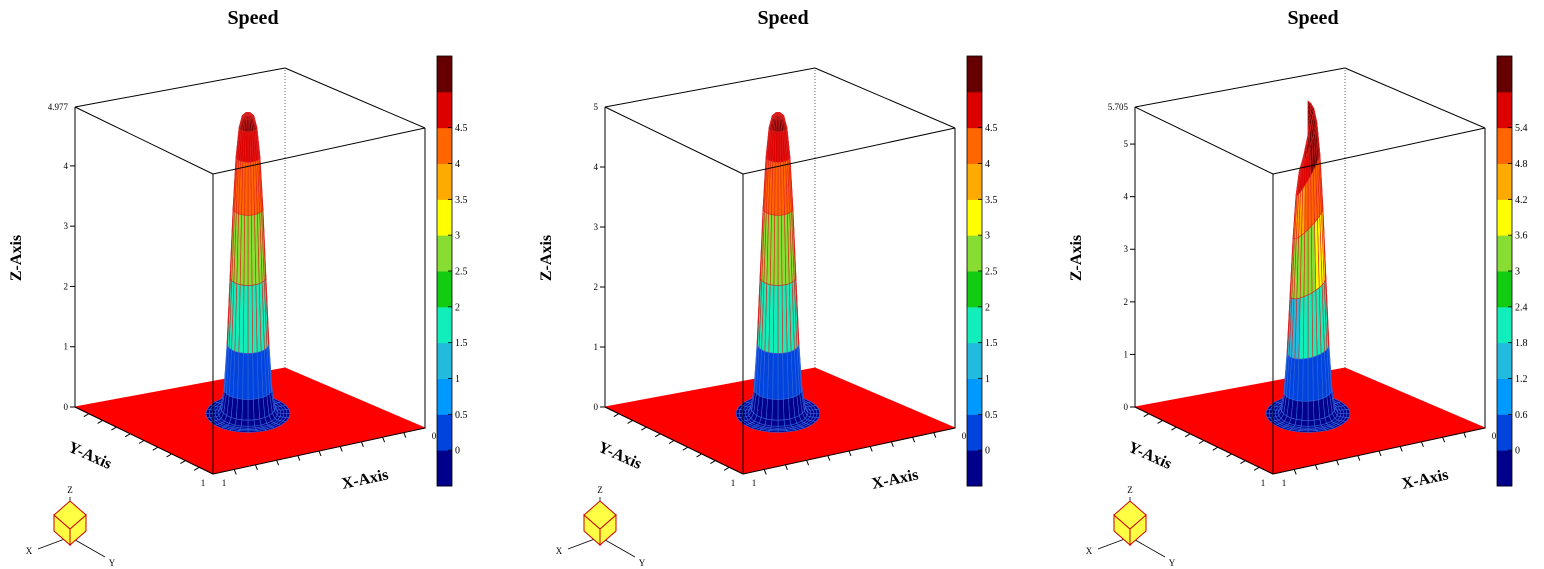  What do you see at coordinates (70, 515) in the screenshot?
I see `gizmo-cube-face` at bounding box center [70, 515].